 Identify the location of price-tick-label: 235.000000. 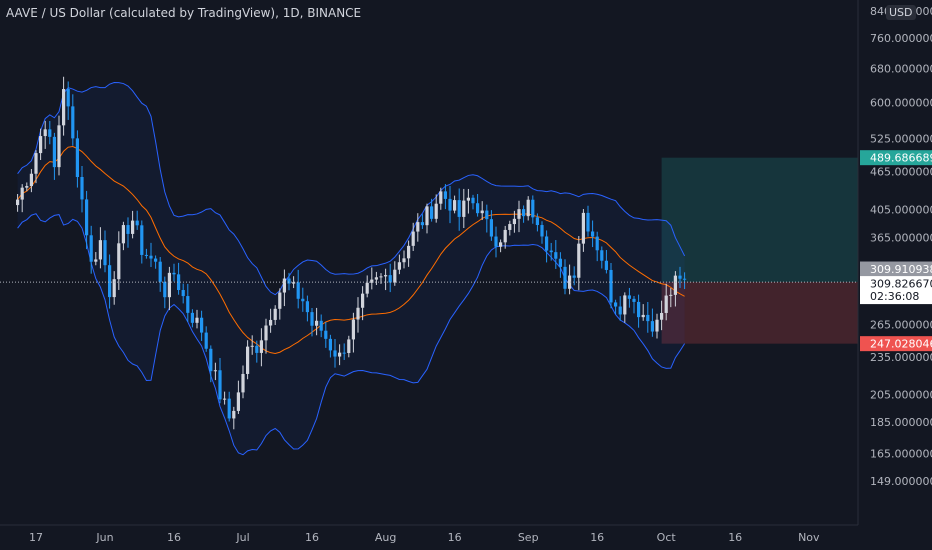
(901, 357).